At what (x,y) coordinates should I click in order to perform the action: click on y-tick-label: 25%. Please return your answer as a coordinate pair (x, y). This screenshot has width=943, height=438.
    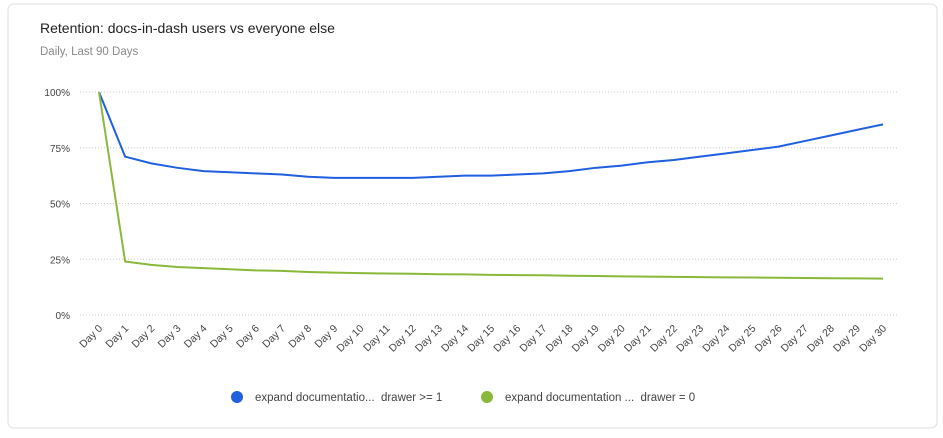
    Looking at the image, I should click on (60, 260).